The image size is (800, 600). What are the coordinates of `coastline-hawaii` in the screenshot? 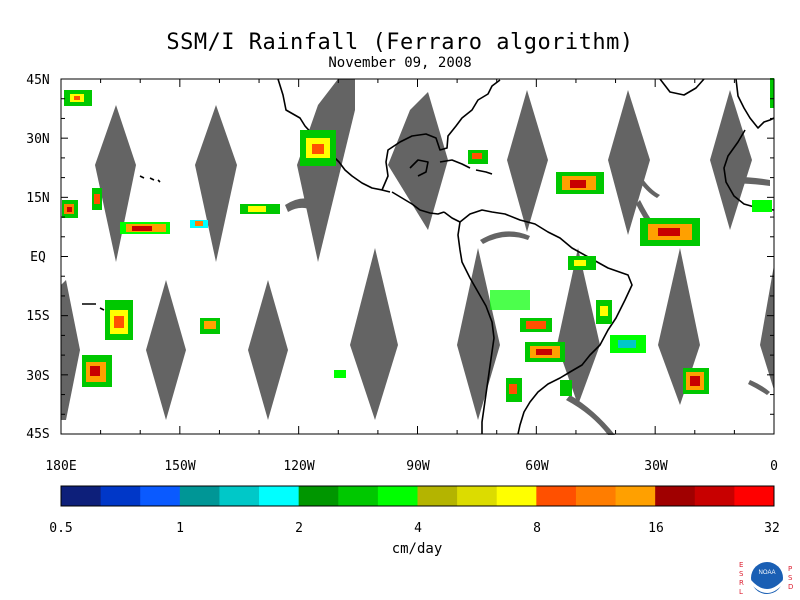 It's located at (150, 179).